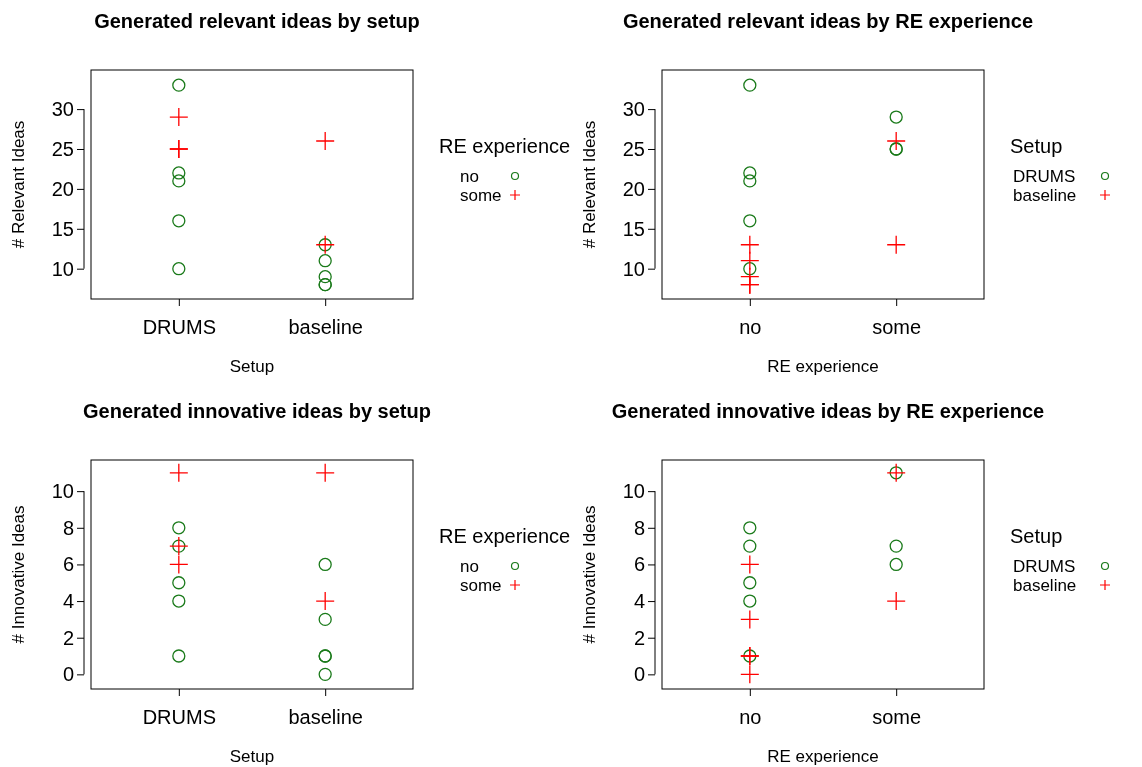 This screenshot has height=767, width=1142. What do you see at coordinates (828, 21) in the screenshot?
I see `chart-title: Generated relevant ideas by RE experience` at bounding box center [828, 21].